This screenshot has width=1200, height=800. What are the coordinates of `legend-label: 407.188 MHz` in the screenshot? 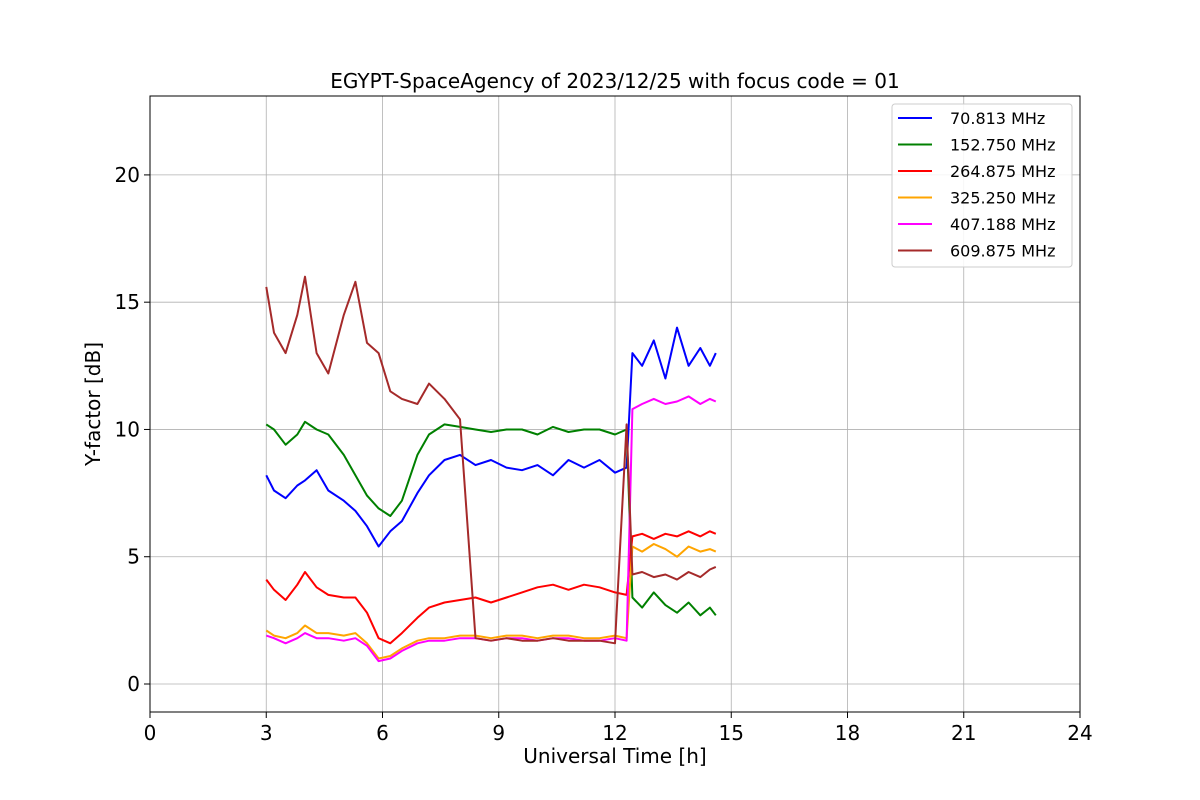 It's located at (1002, 224).